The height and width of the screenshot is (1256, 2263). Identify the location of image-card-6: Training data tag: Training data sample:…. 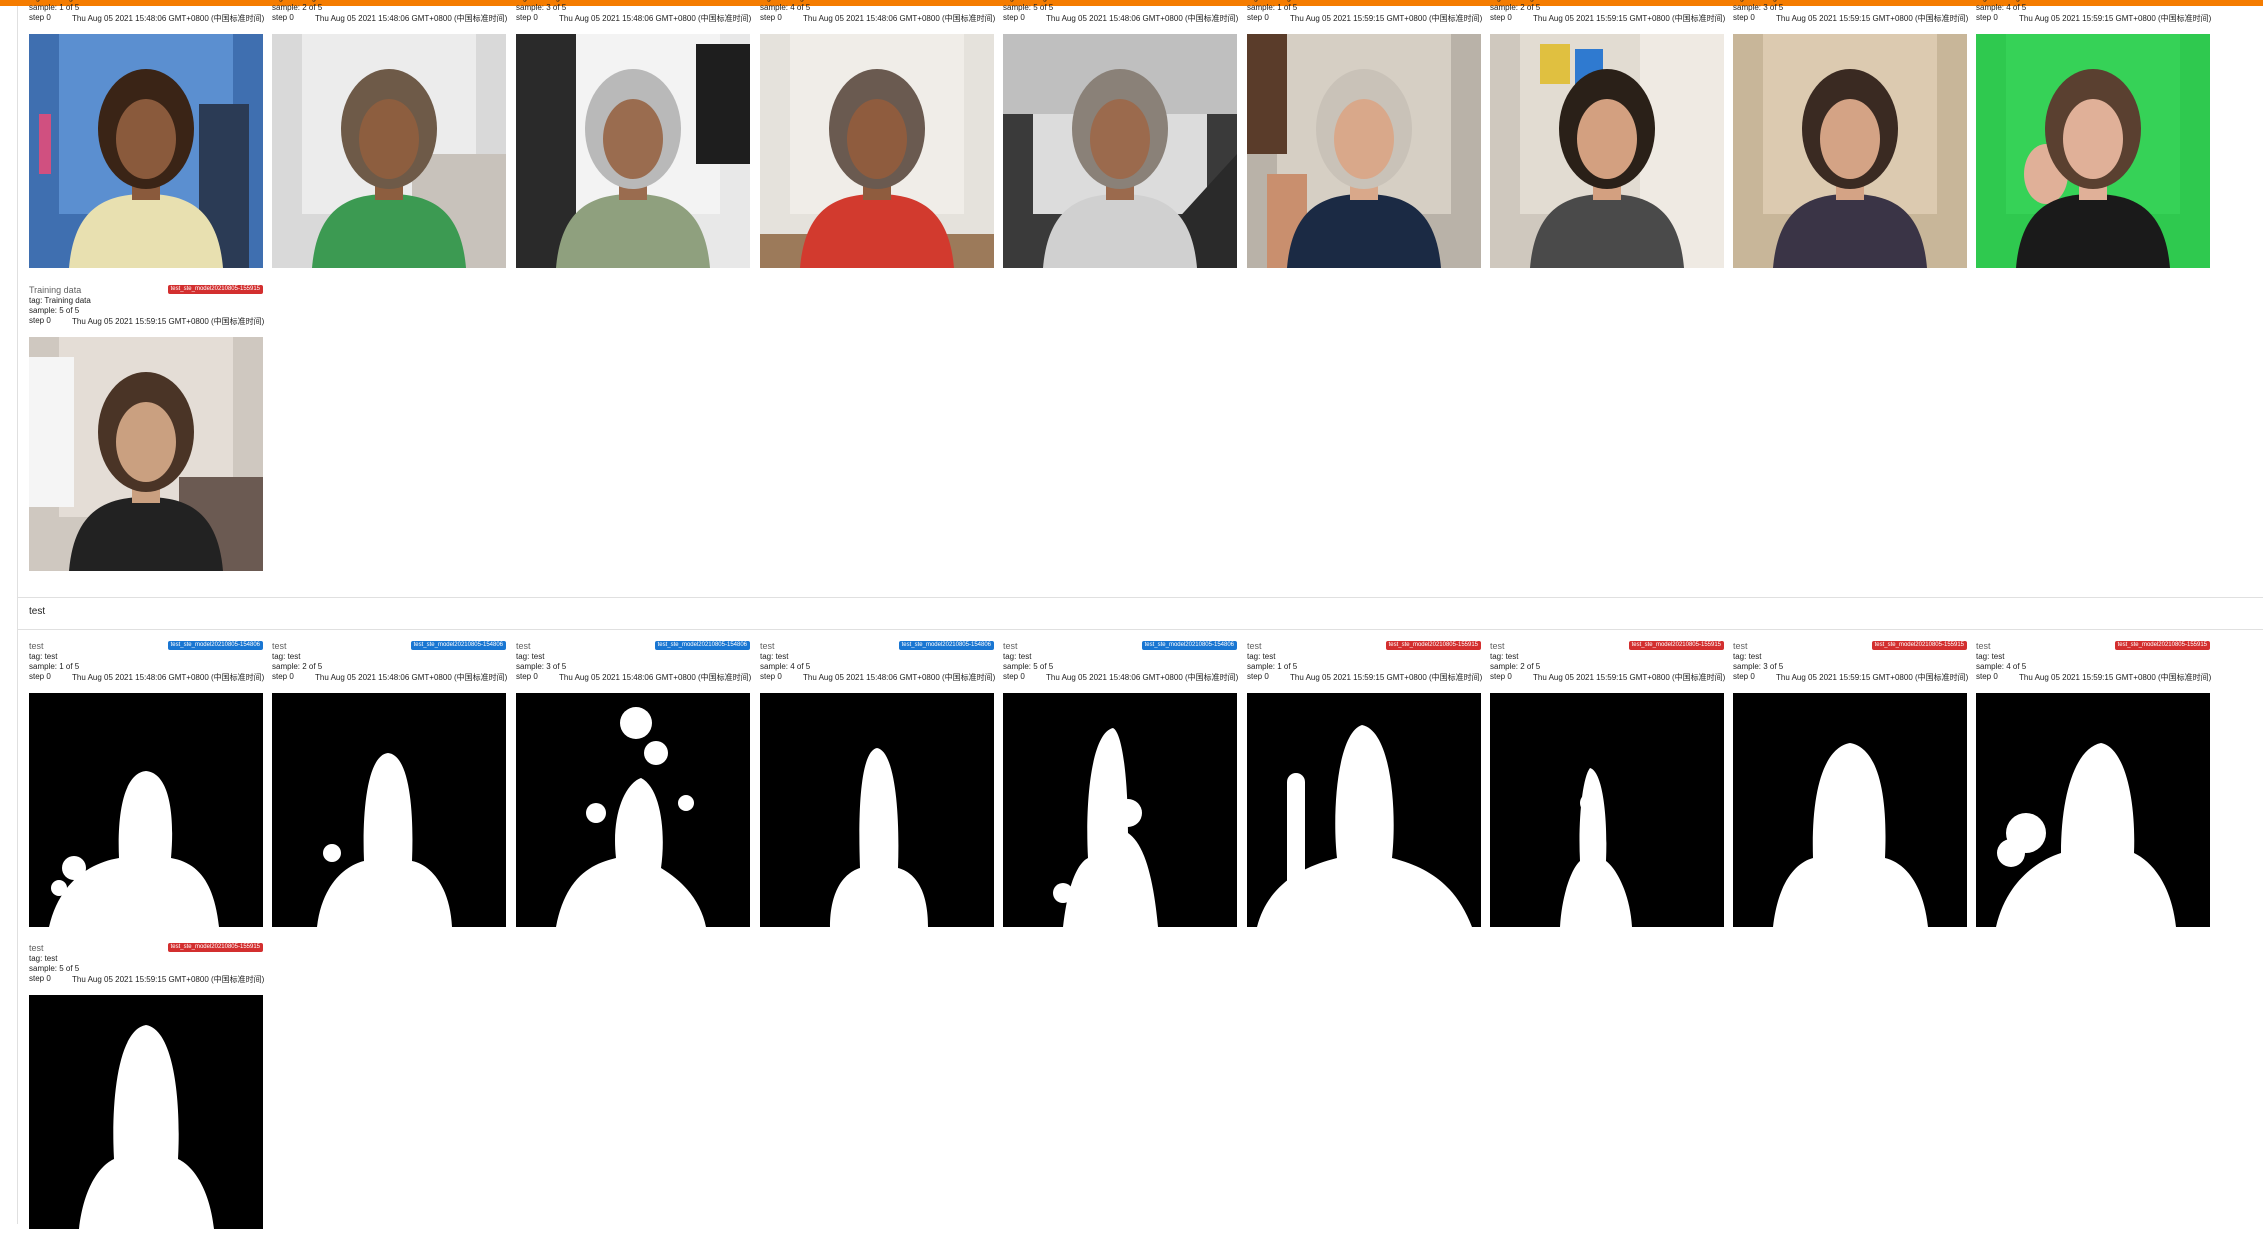
(1364, 147).